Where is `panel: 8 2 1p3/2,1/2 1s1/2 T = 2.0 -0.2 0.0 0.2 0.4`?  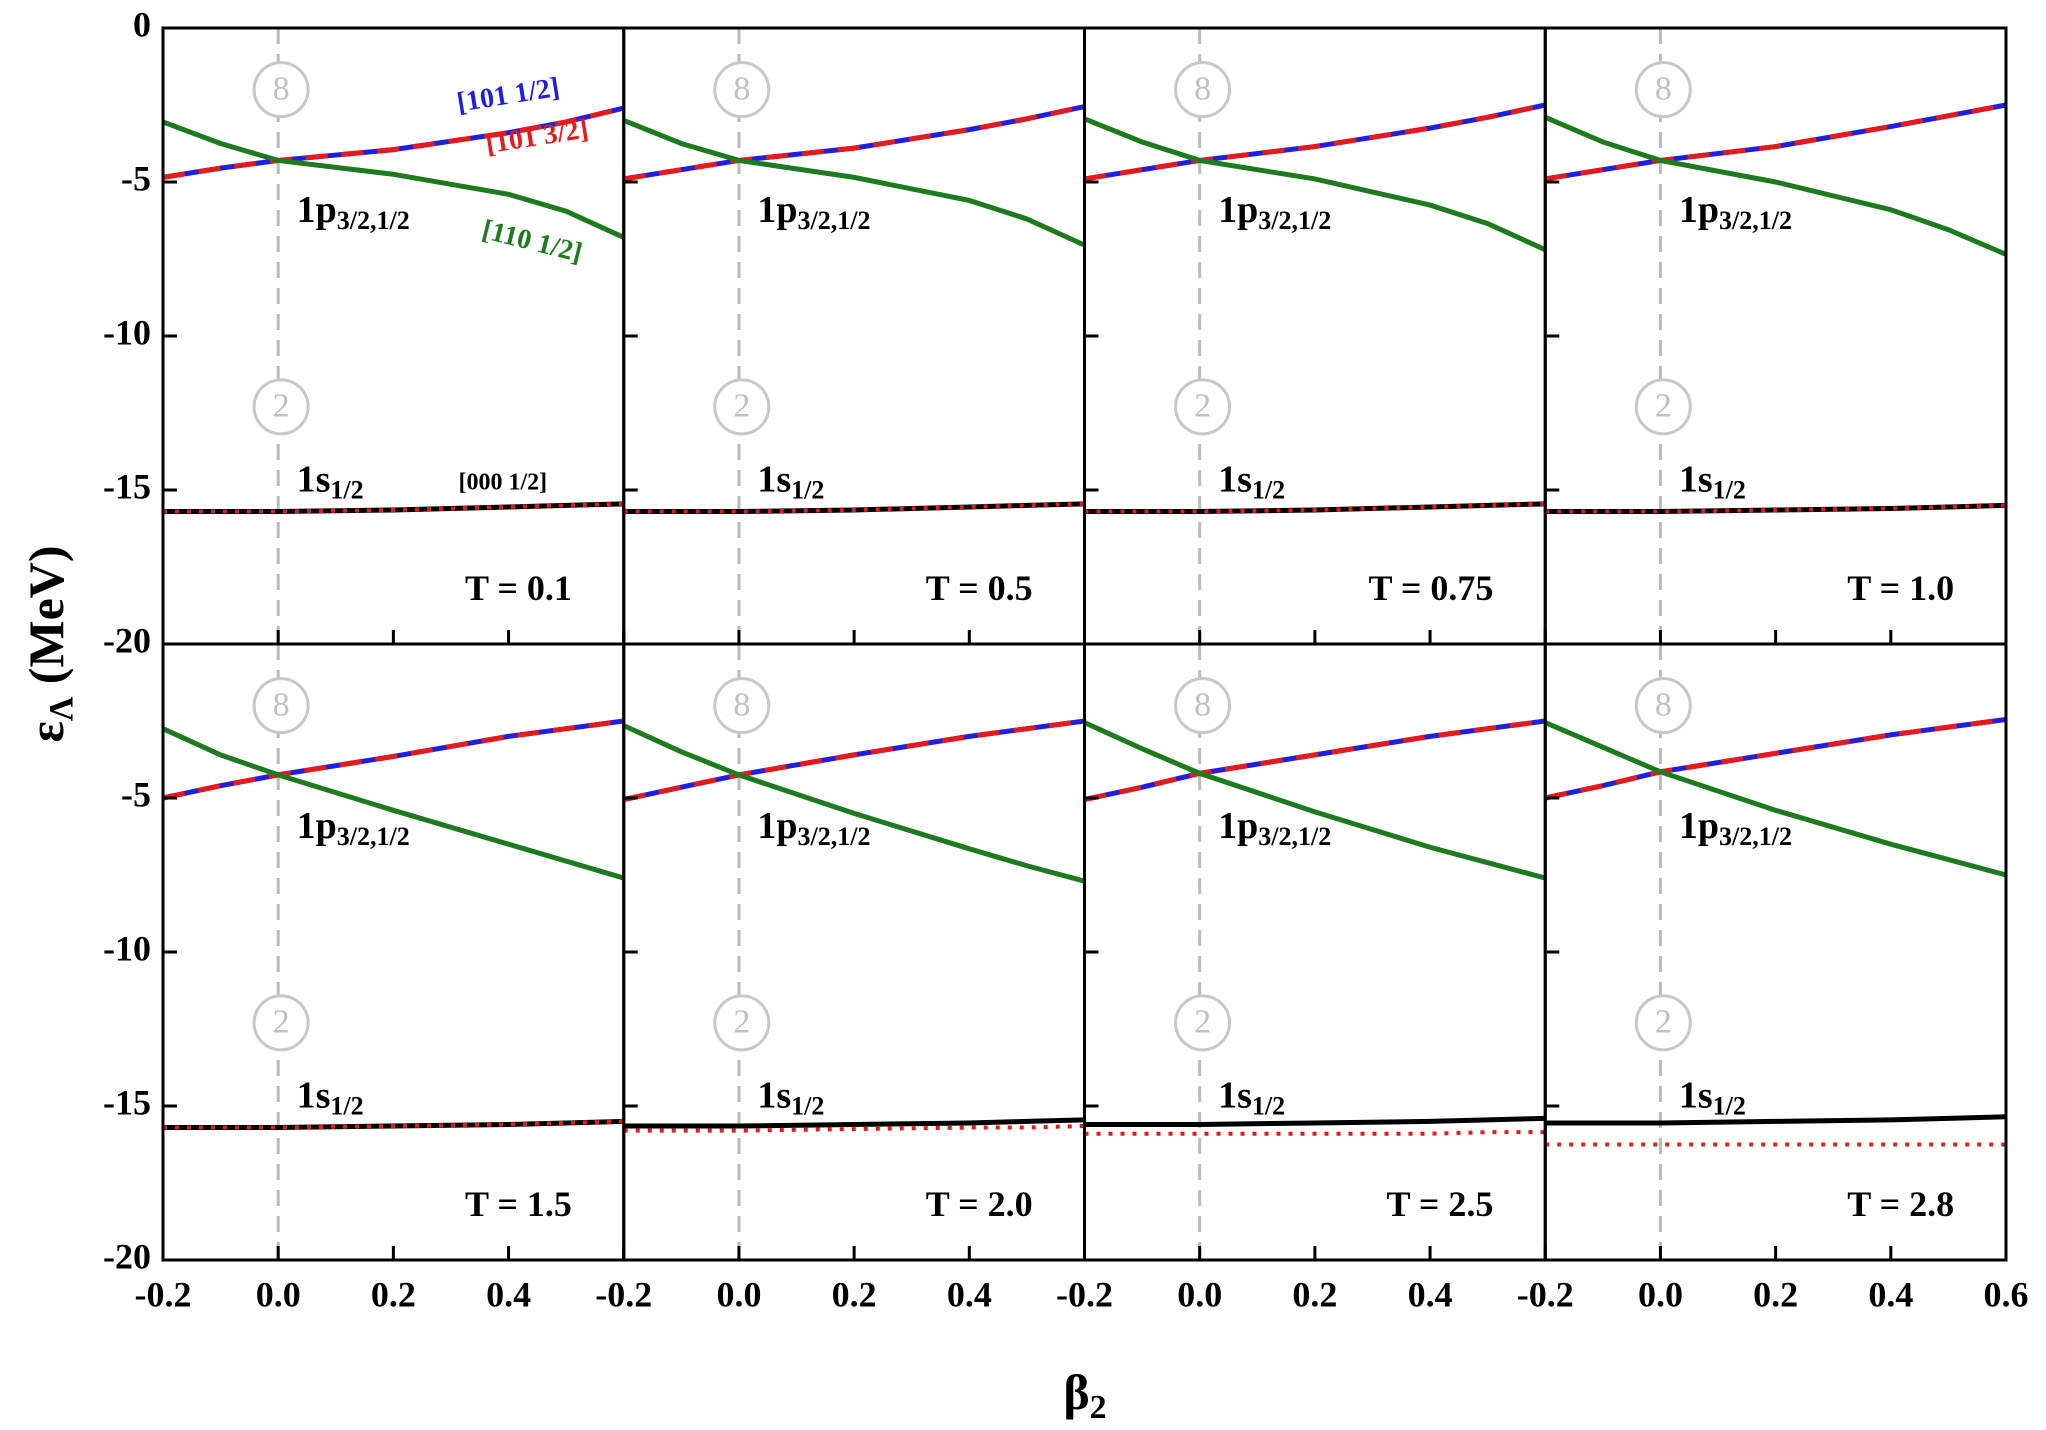
panel: 8 2 1p3/2,1/2 1s1/2 T = 2.0 -0.2 0.0 0.2 0.4 is located at coordinates (840, 978).